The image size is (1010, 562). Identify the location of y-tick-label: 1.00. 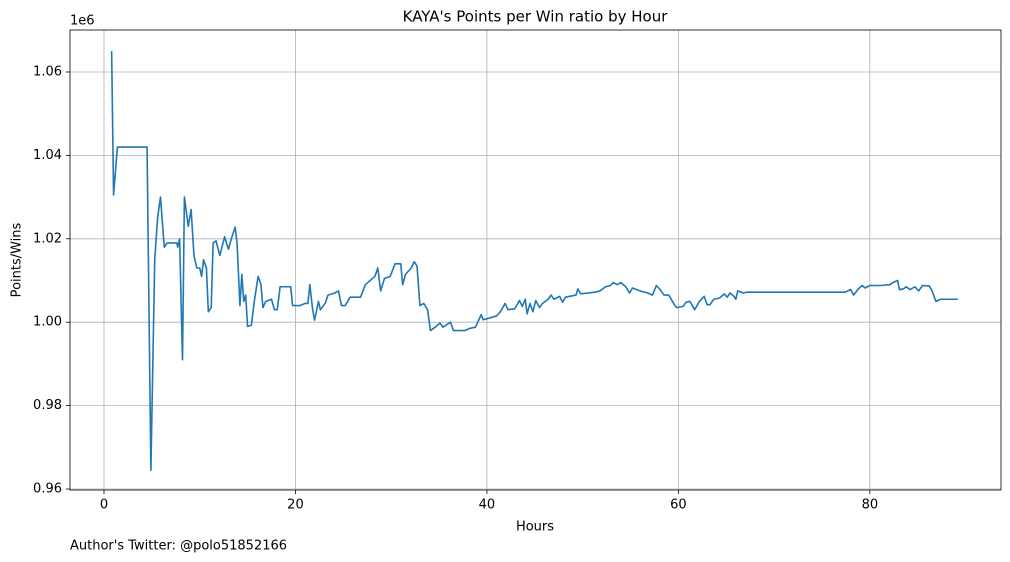
(47, 322).